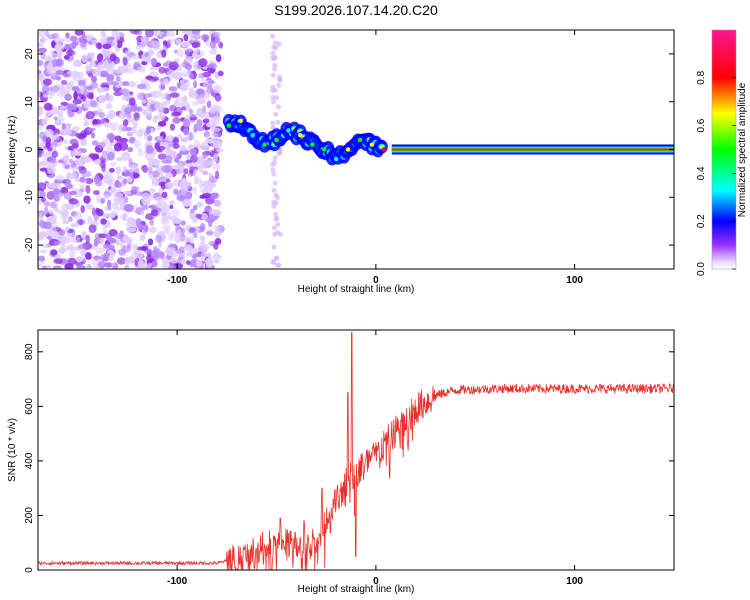 The width and height of the screenshot is (750, 600). I want to click on y-tick-label: 200, so click(29, 515).